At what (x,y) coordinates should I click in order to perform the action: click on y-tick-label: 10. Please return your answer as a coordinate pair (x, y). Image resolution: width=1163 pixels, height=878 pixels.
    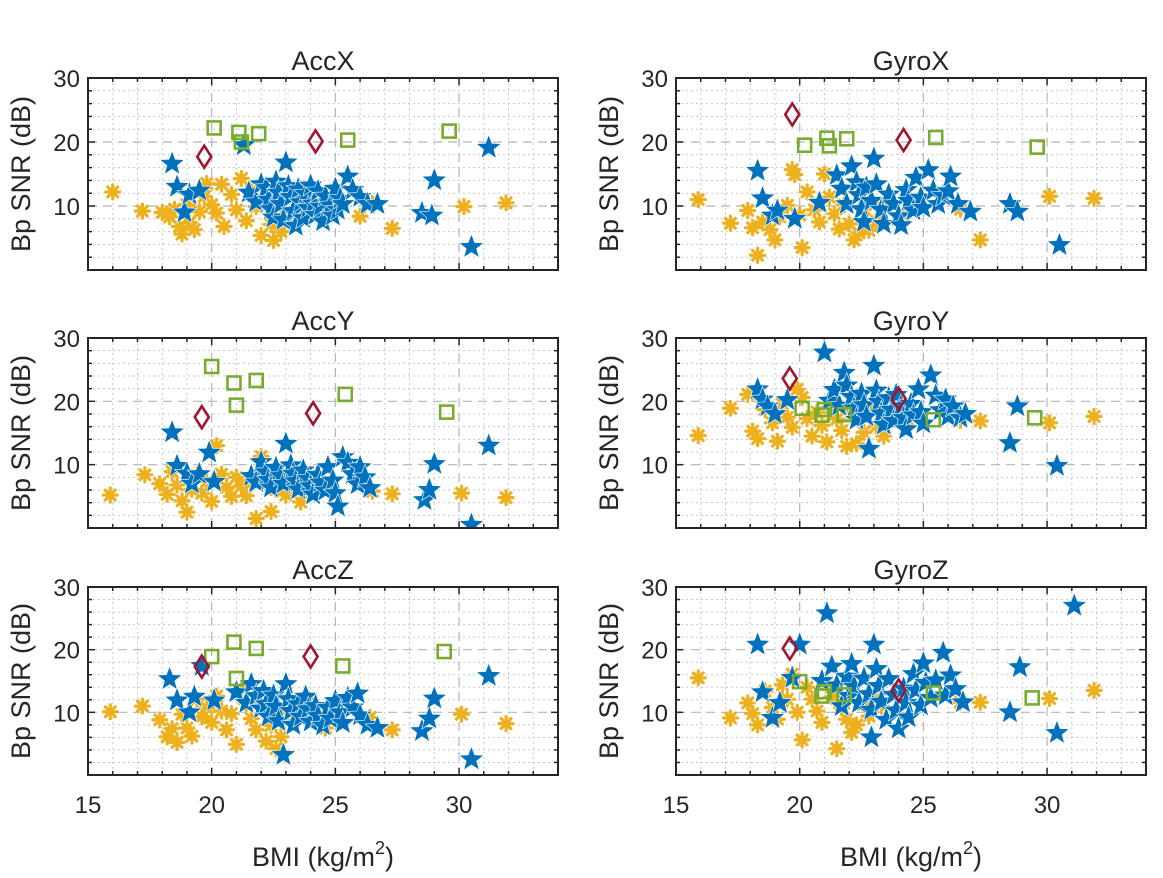
    Looking at the image, I should click on (66, 713).